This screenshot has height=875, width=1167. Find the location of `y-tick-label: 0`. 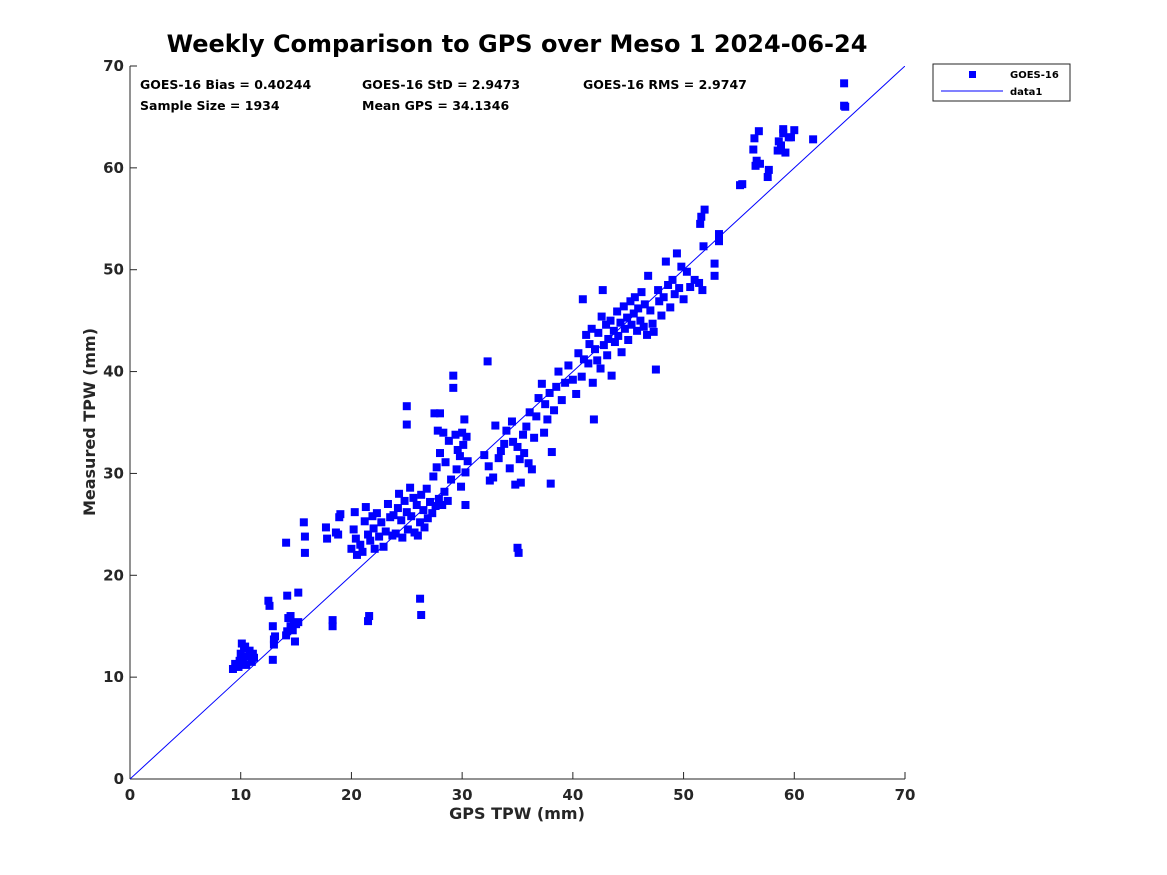

y-tick-label: 0 is located at coordinates (119, 779).